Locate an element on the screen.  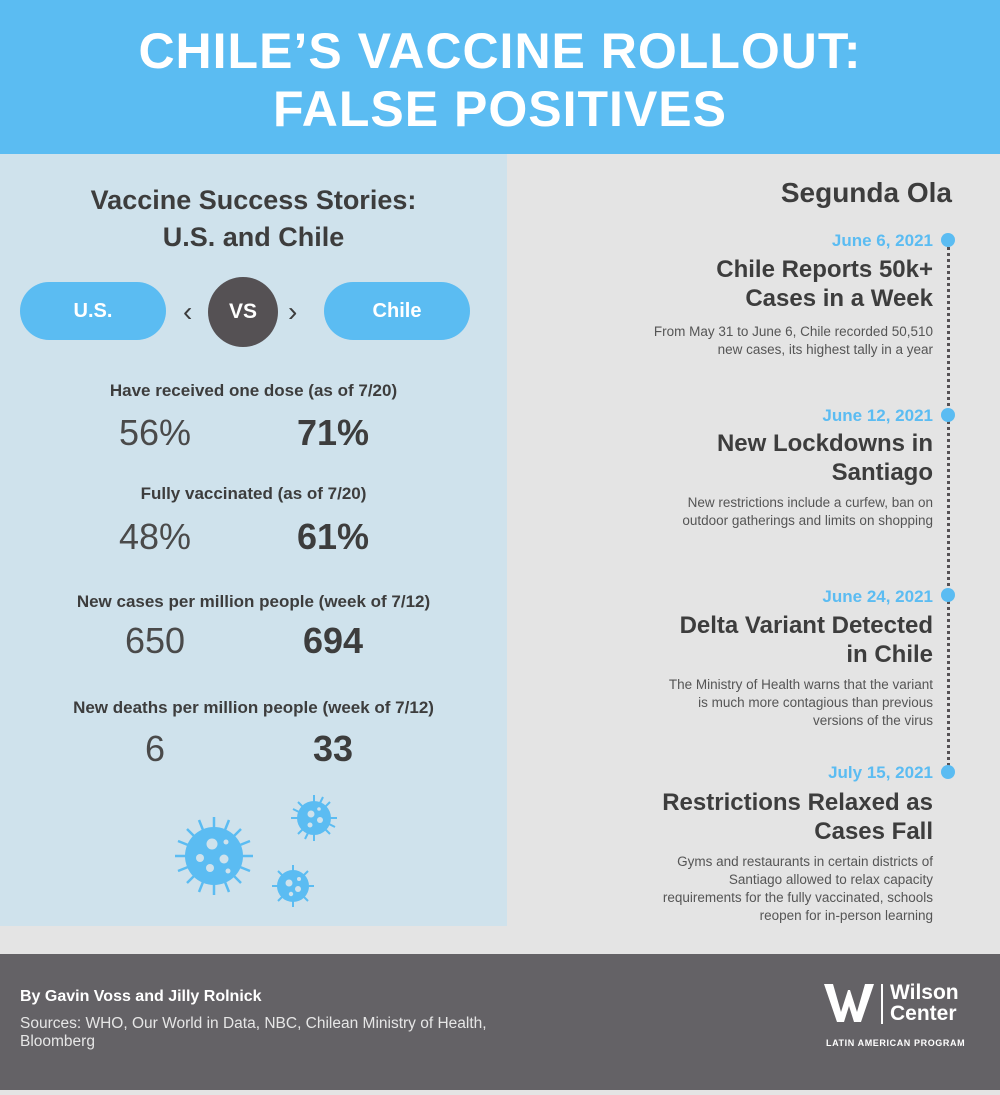
comparison-title-line1: Vaccine Success Stories: is located at coordinates (253, 200).